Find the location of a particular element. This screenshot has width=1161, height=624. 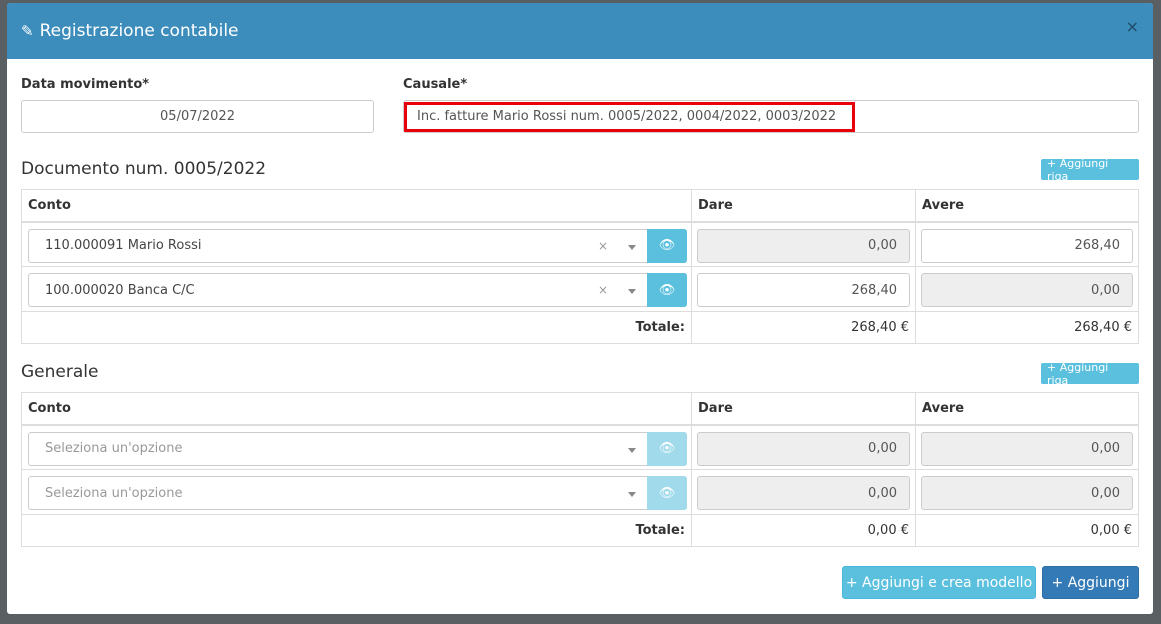

conto-value: 100.000020 Banca C/C is located at coordinates (120, 290).